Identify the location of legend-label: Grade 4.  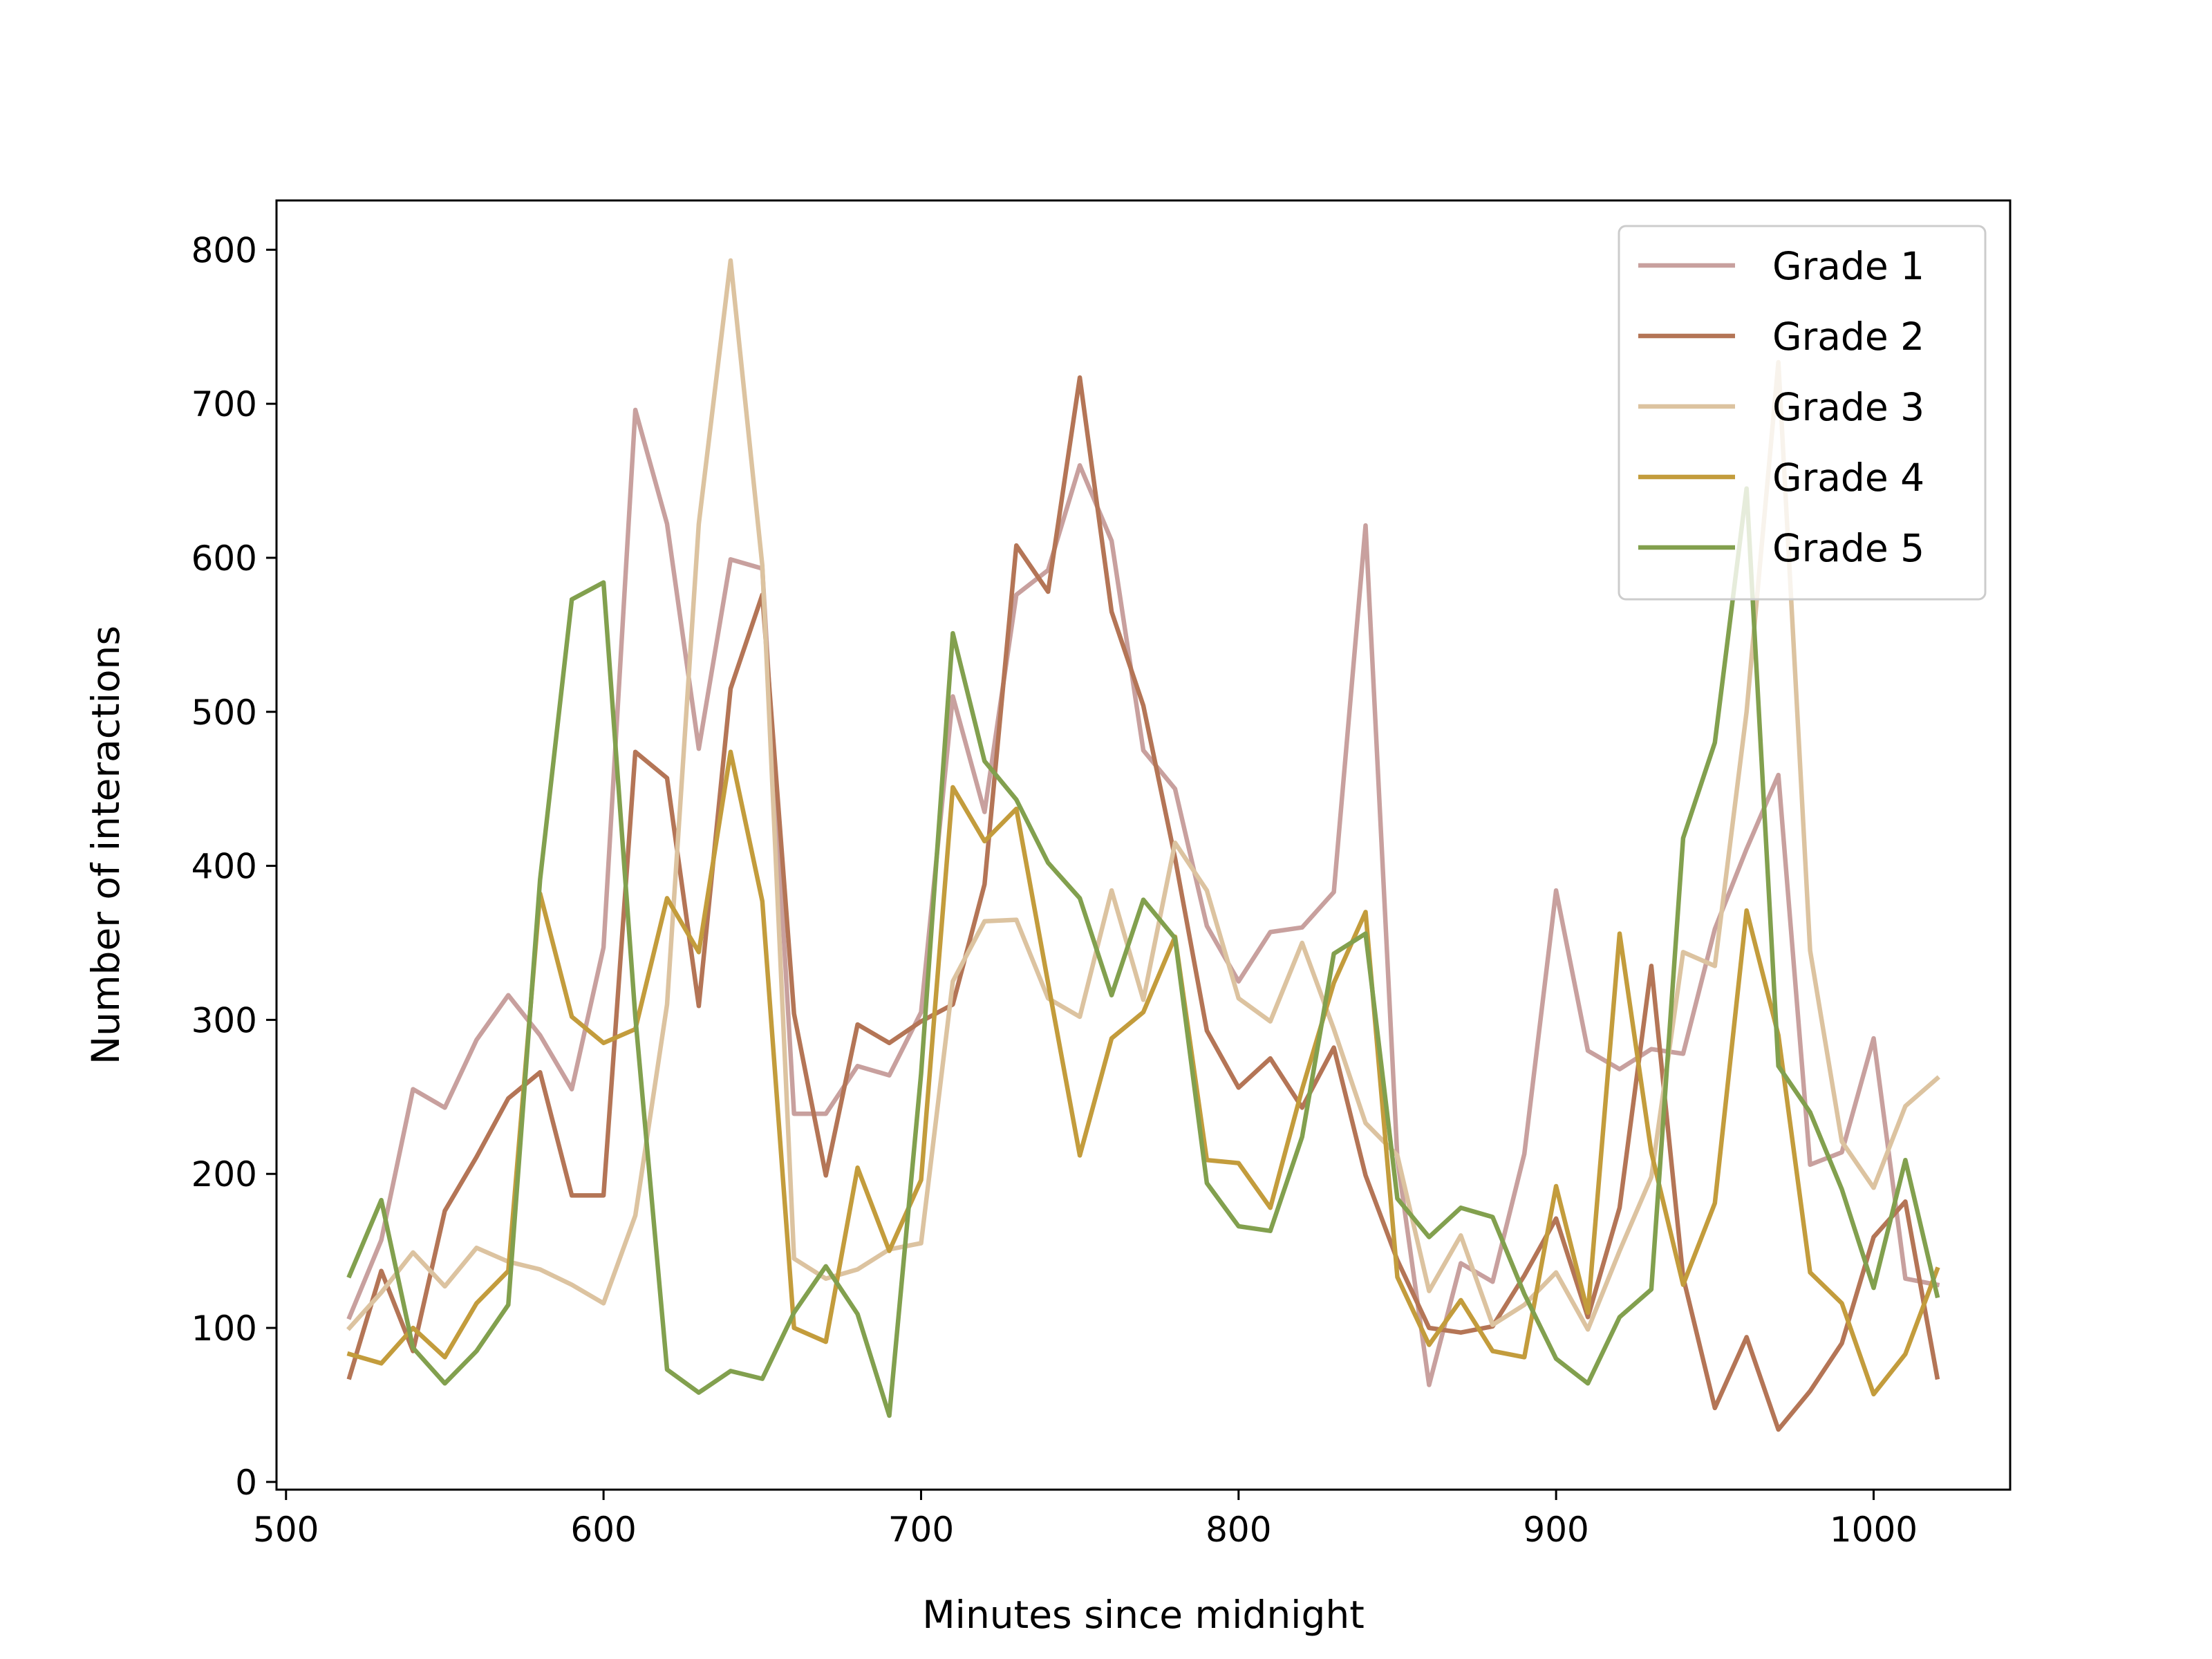
(1848, 478).